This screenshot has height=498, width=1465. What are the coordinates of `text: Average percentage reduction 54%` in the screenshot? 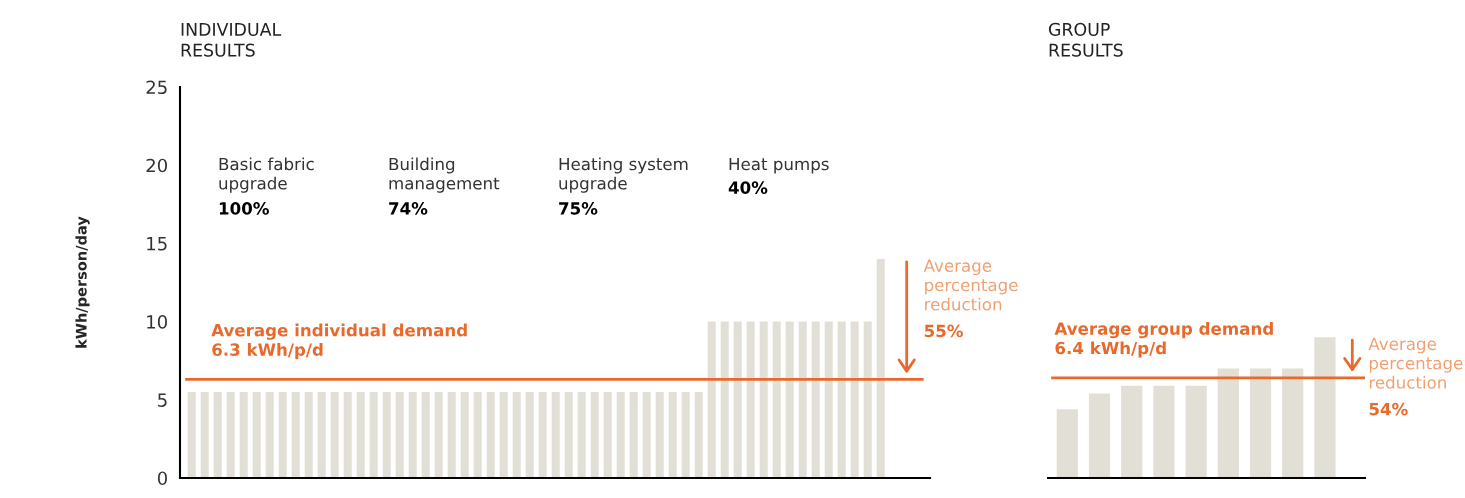 It's located at (1415, 376).